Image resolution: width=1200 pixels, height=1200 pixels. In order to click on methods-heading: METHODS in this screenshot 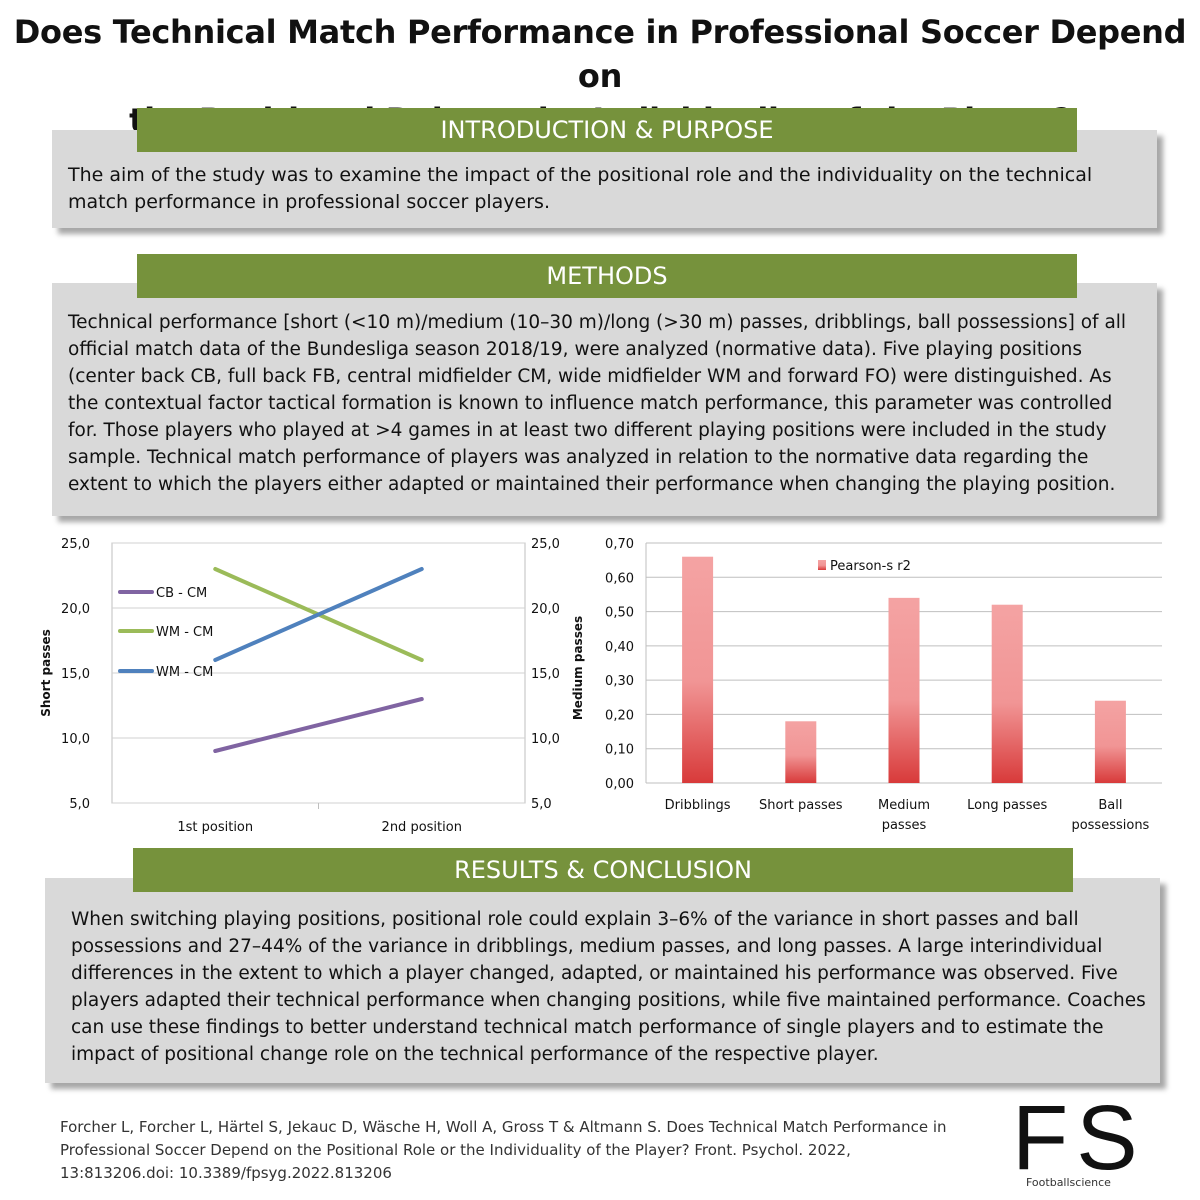, I will do `click(607, 276)`.